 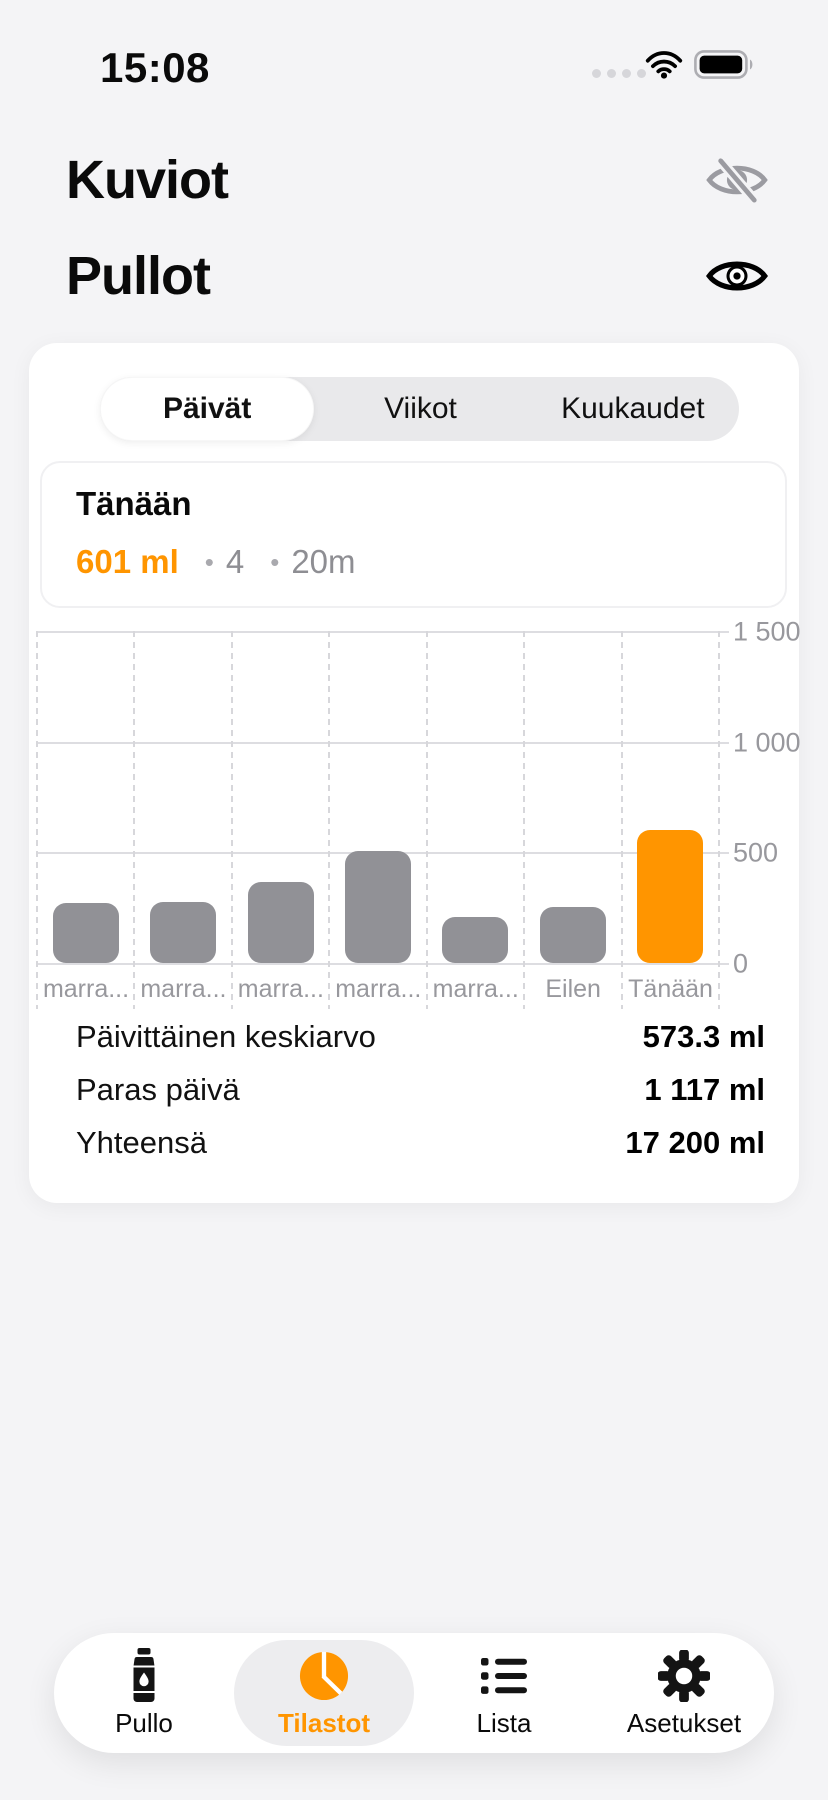 I want to click on segment-kuukaudet: Kuukaudet, so click(x=633, y=408).